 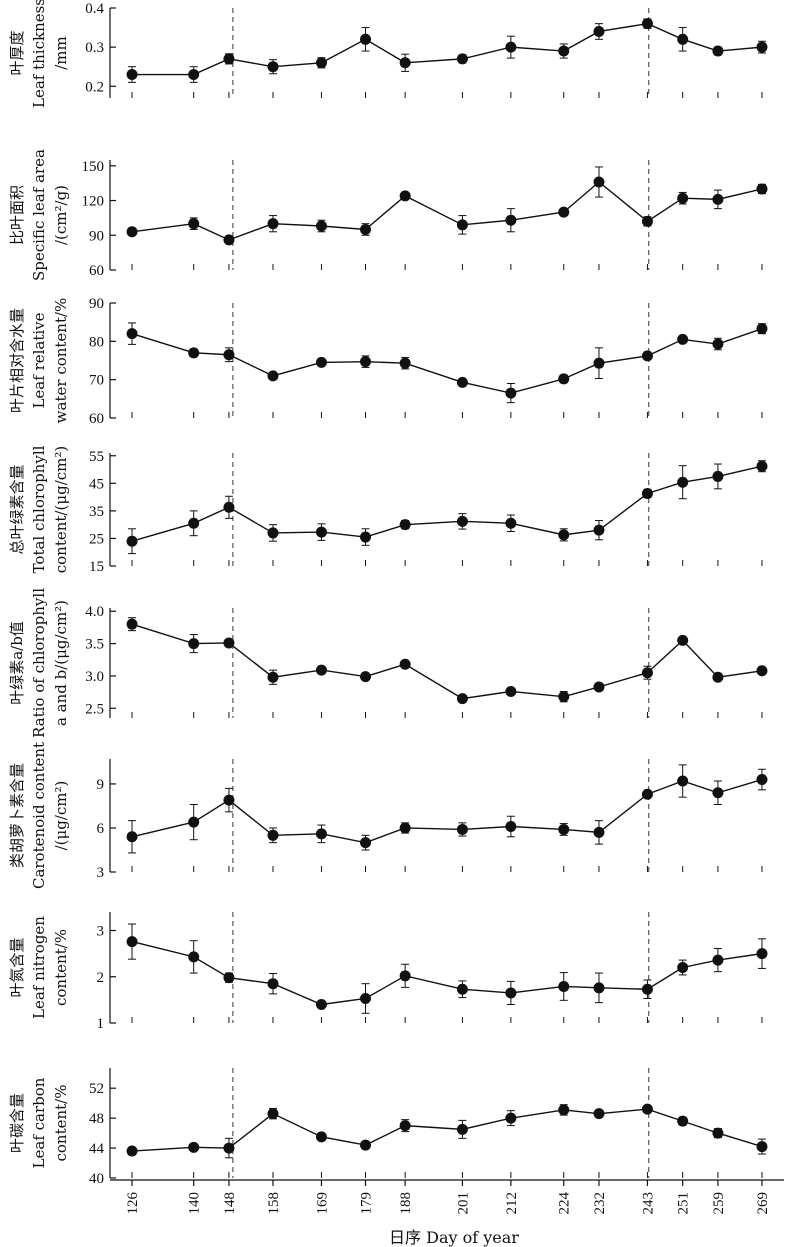 I want to click on x-tick-label: 251, so click(x=684, y=1203).